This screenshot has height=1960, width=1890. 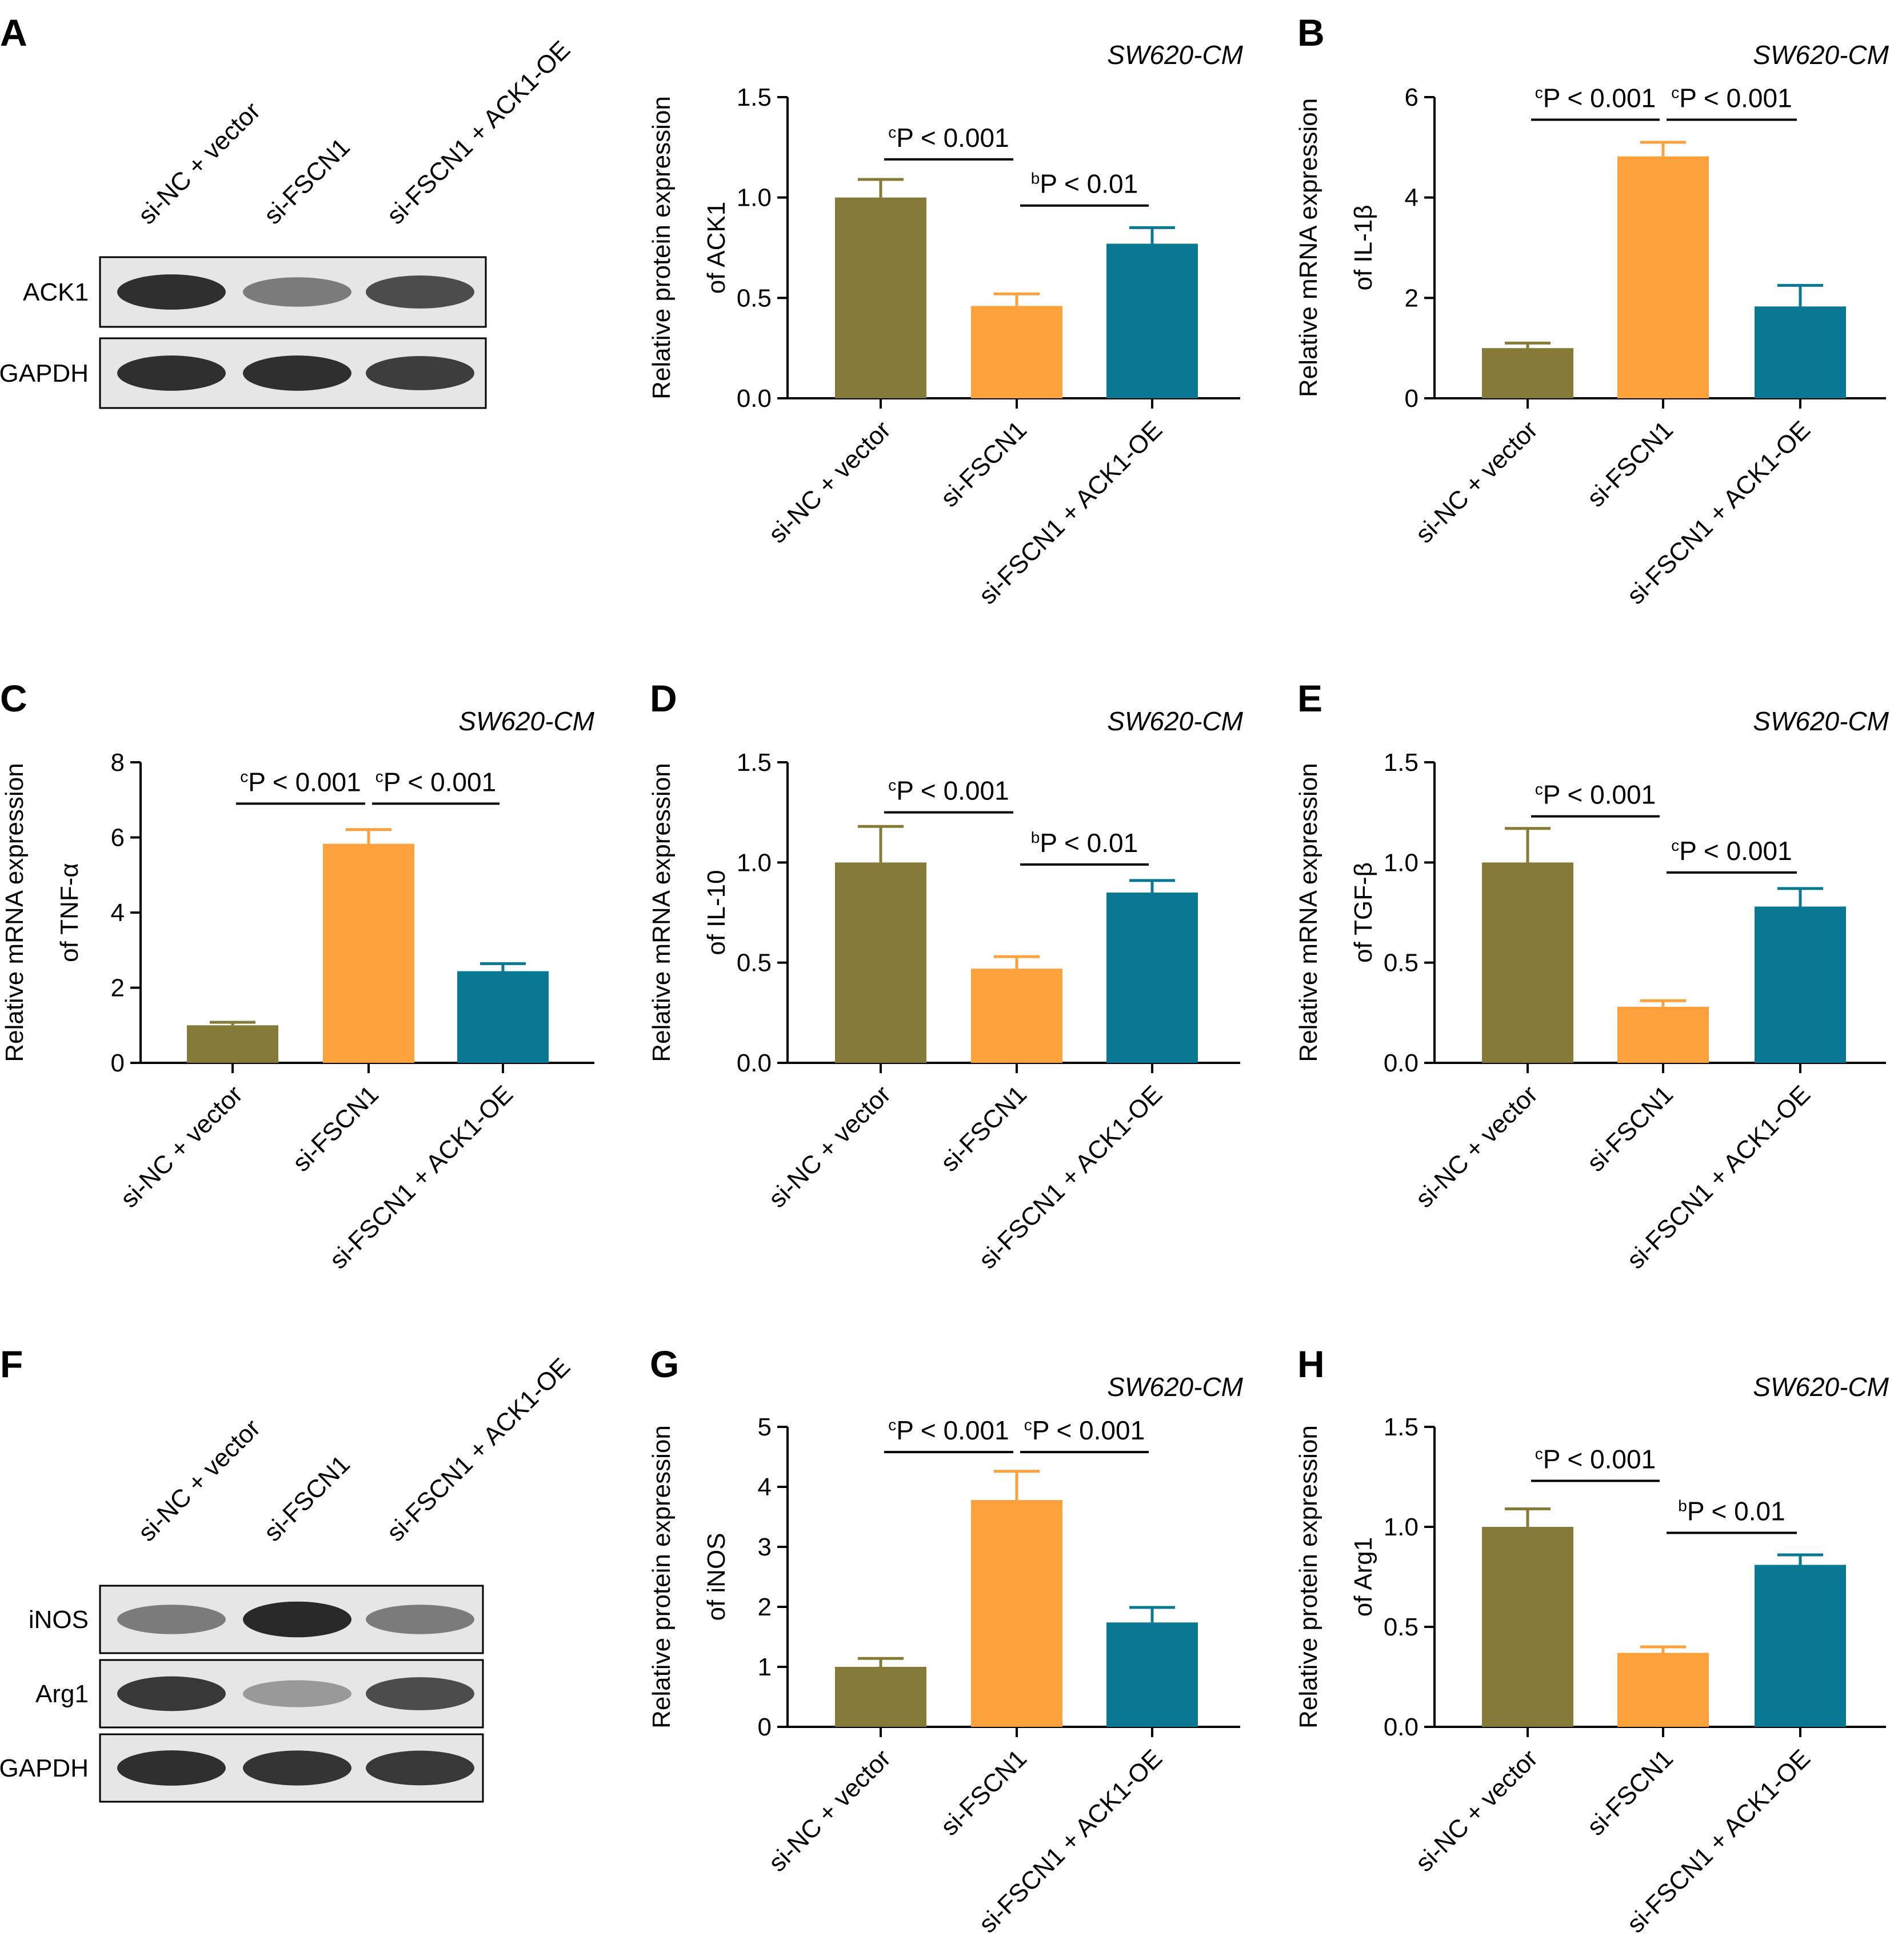 I want to click on y-axis-label-line: of IL-1β, so click(x=1363, y=247).